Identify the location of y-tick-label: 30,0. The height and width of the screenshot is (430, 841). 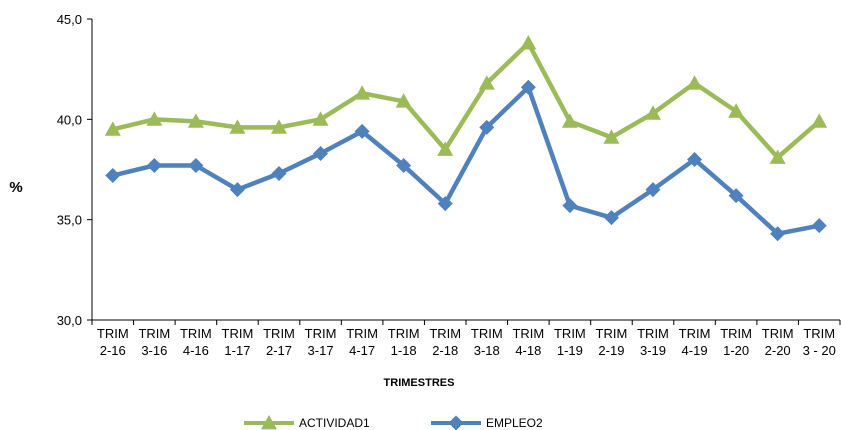
(69, 320).